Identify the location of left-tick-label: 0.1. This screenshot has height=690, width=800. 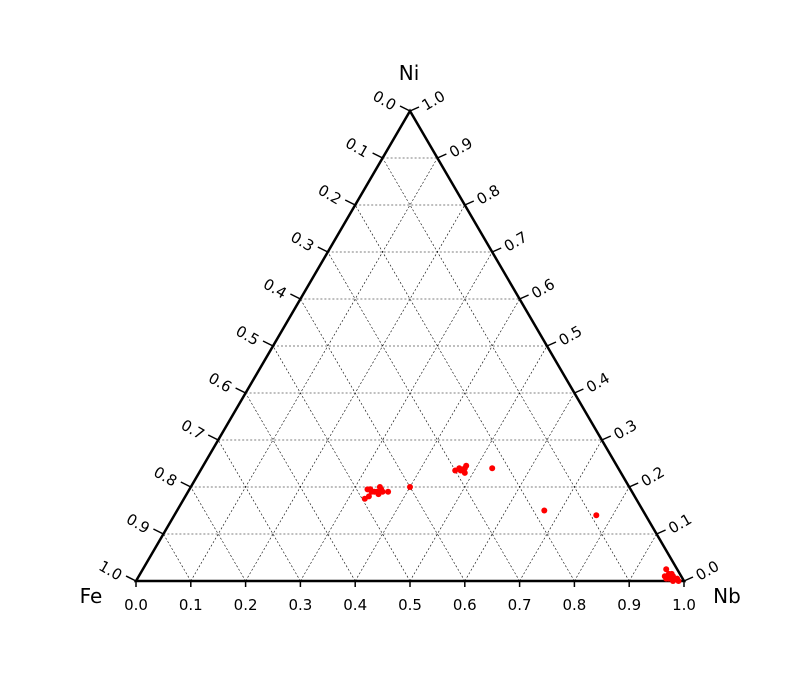
(357, 148).